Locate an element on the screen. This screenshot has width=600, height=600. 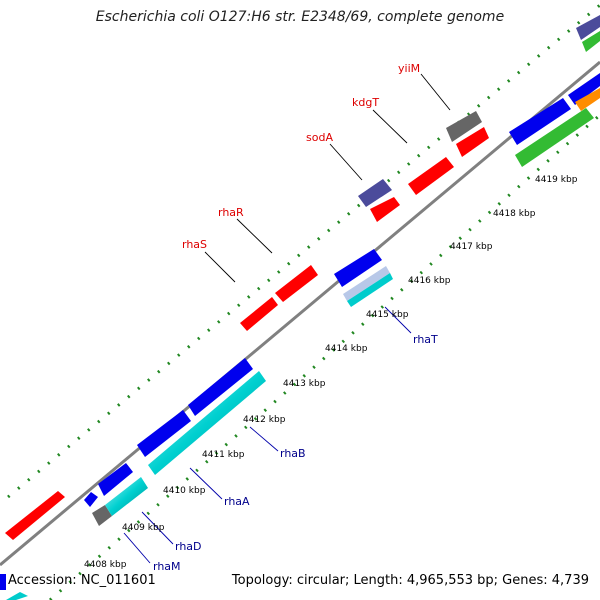
gene-box-rev-green is located at coordinates (554, 137).